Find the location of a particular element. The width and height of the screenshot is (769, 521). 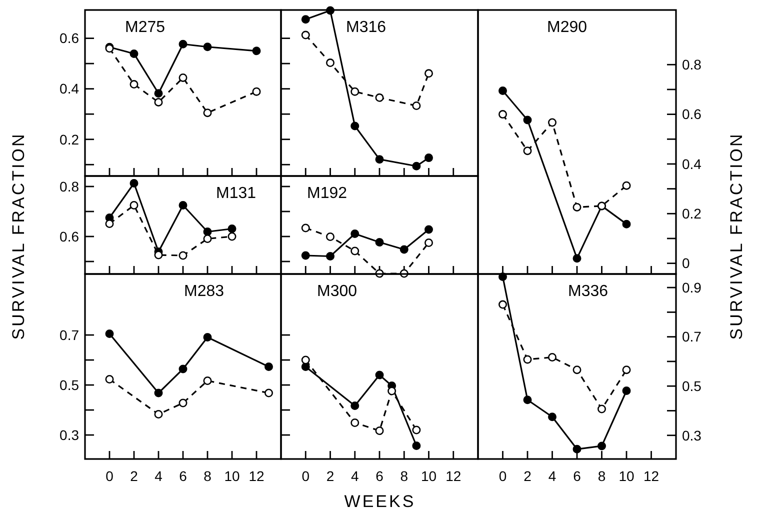

text: M290 is located at coordinates (567, 27).